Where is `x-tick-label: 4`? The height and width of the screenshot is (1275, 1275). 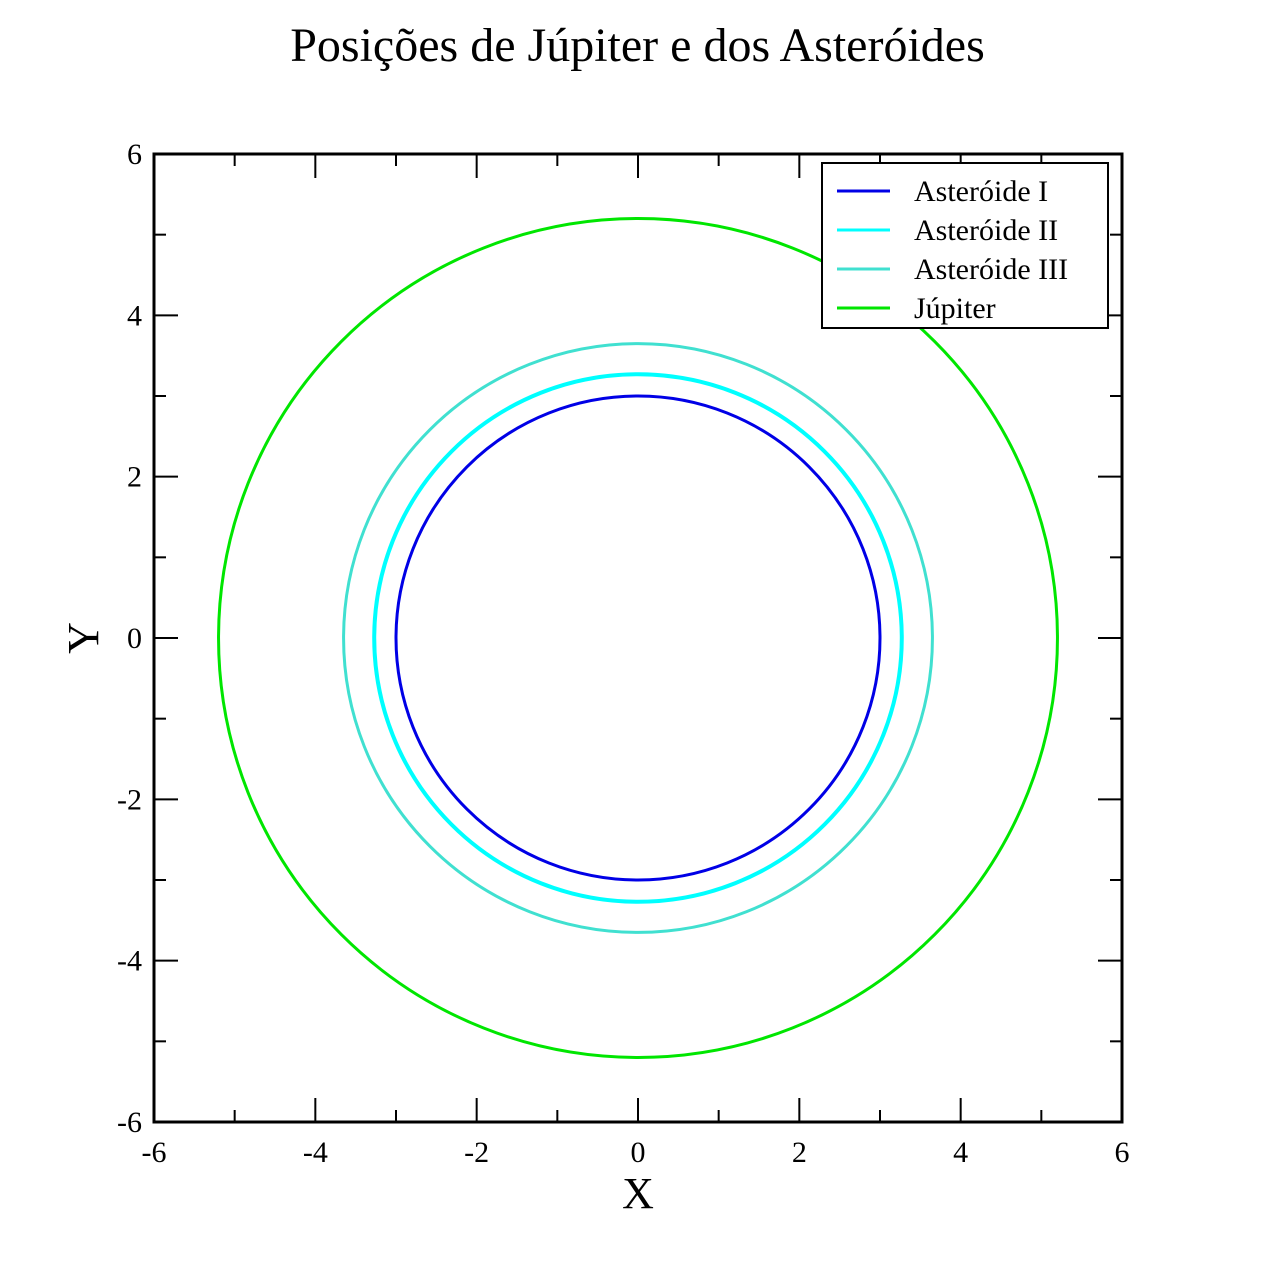
x-tick-label: 4 is located at coordinates (960, 1152).